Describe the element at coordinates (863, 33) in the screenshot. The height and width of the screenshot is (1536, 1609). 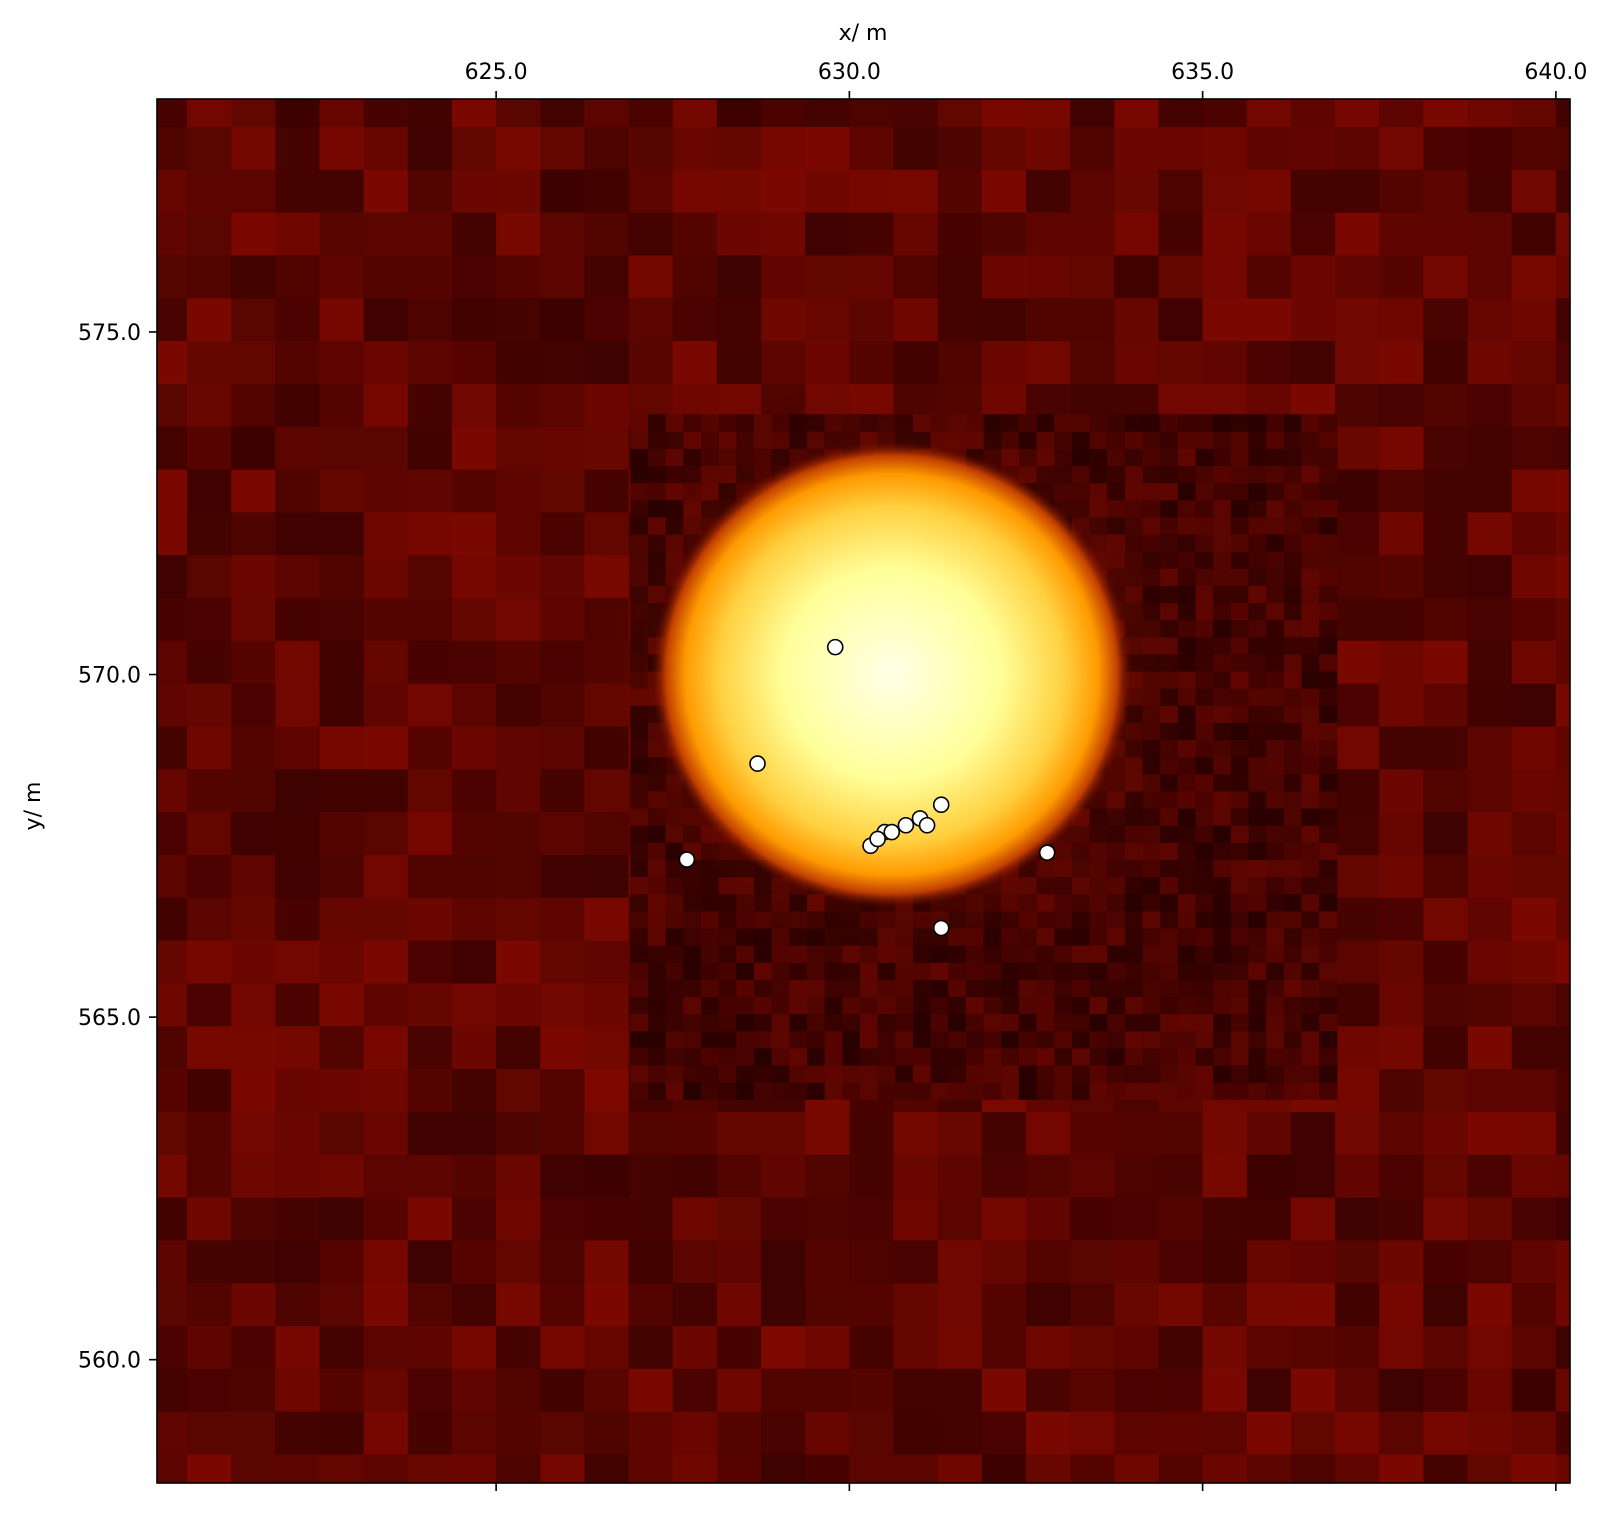
I see `x-axis-label: x/ m` at that location.